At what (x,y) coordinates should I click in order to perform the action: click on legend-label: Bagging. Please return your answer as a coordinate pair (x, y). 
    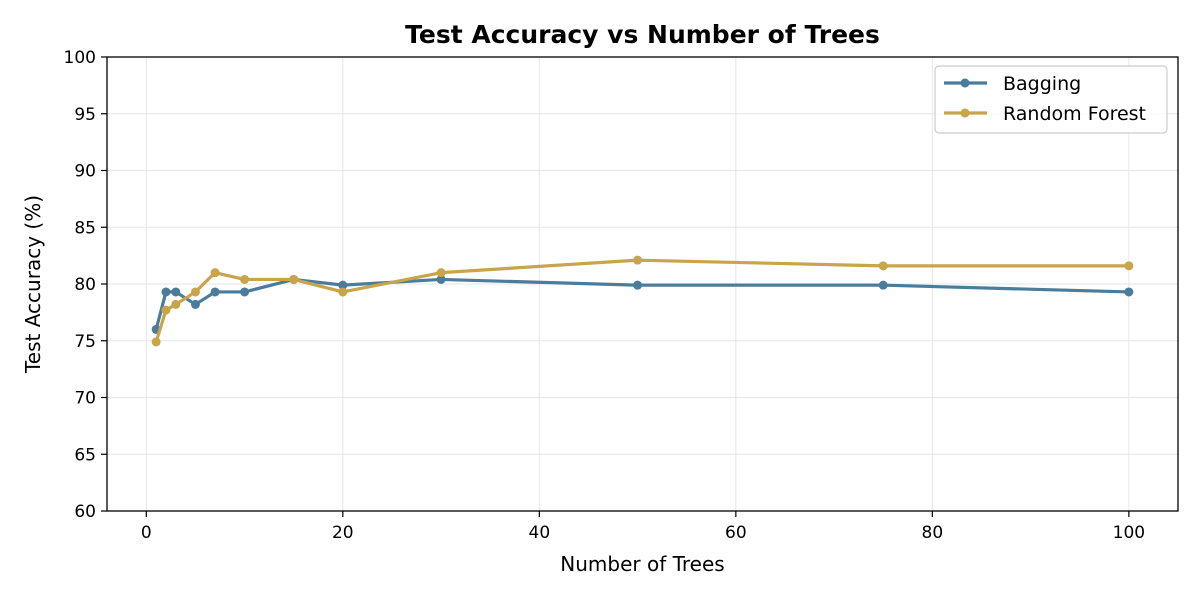
    Looking at the image, I should click on (1042, 84).